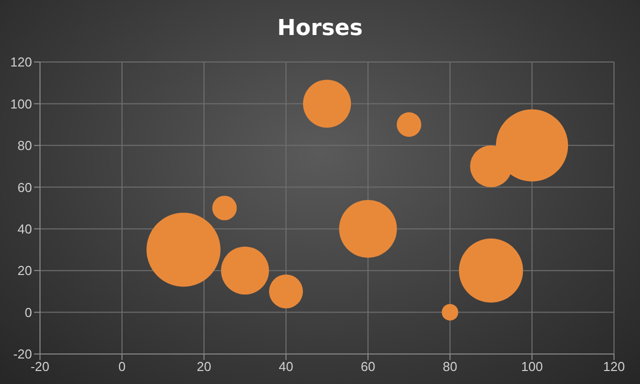 This screenshot has height=384, width=640. I want to click on y-tick-label: 40, so click(25, 228).